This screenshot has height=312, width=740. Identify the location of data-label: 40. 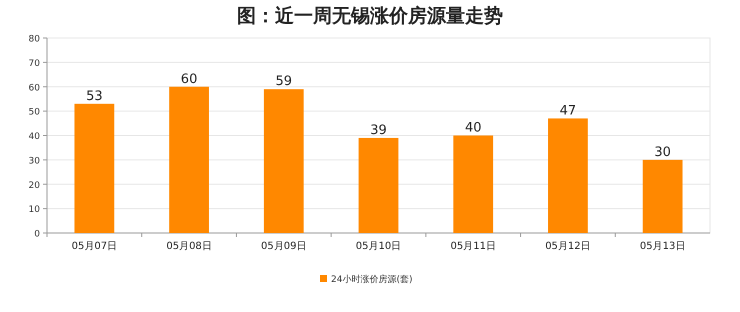
(473, 128).